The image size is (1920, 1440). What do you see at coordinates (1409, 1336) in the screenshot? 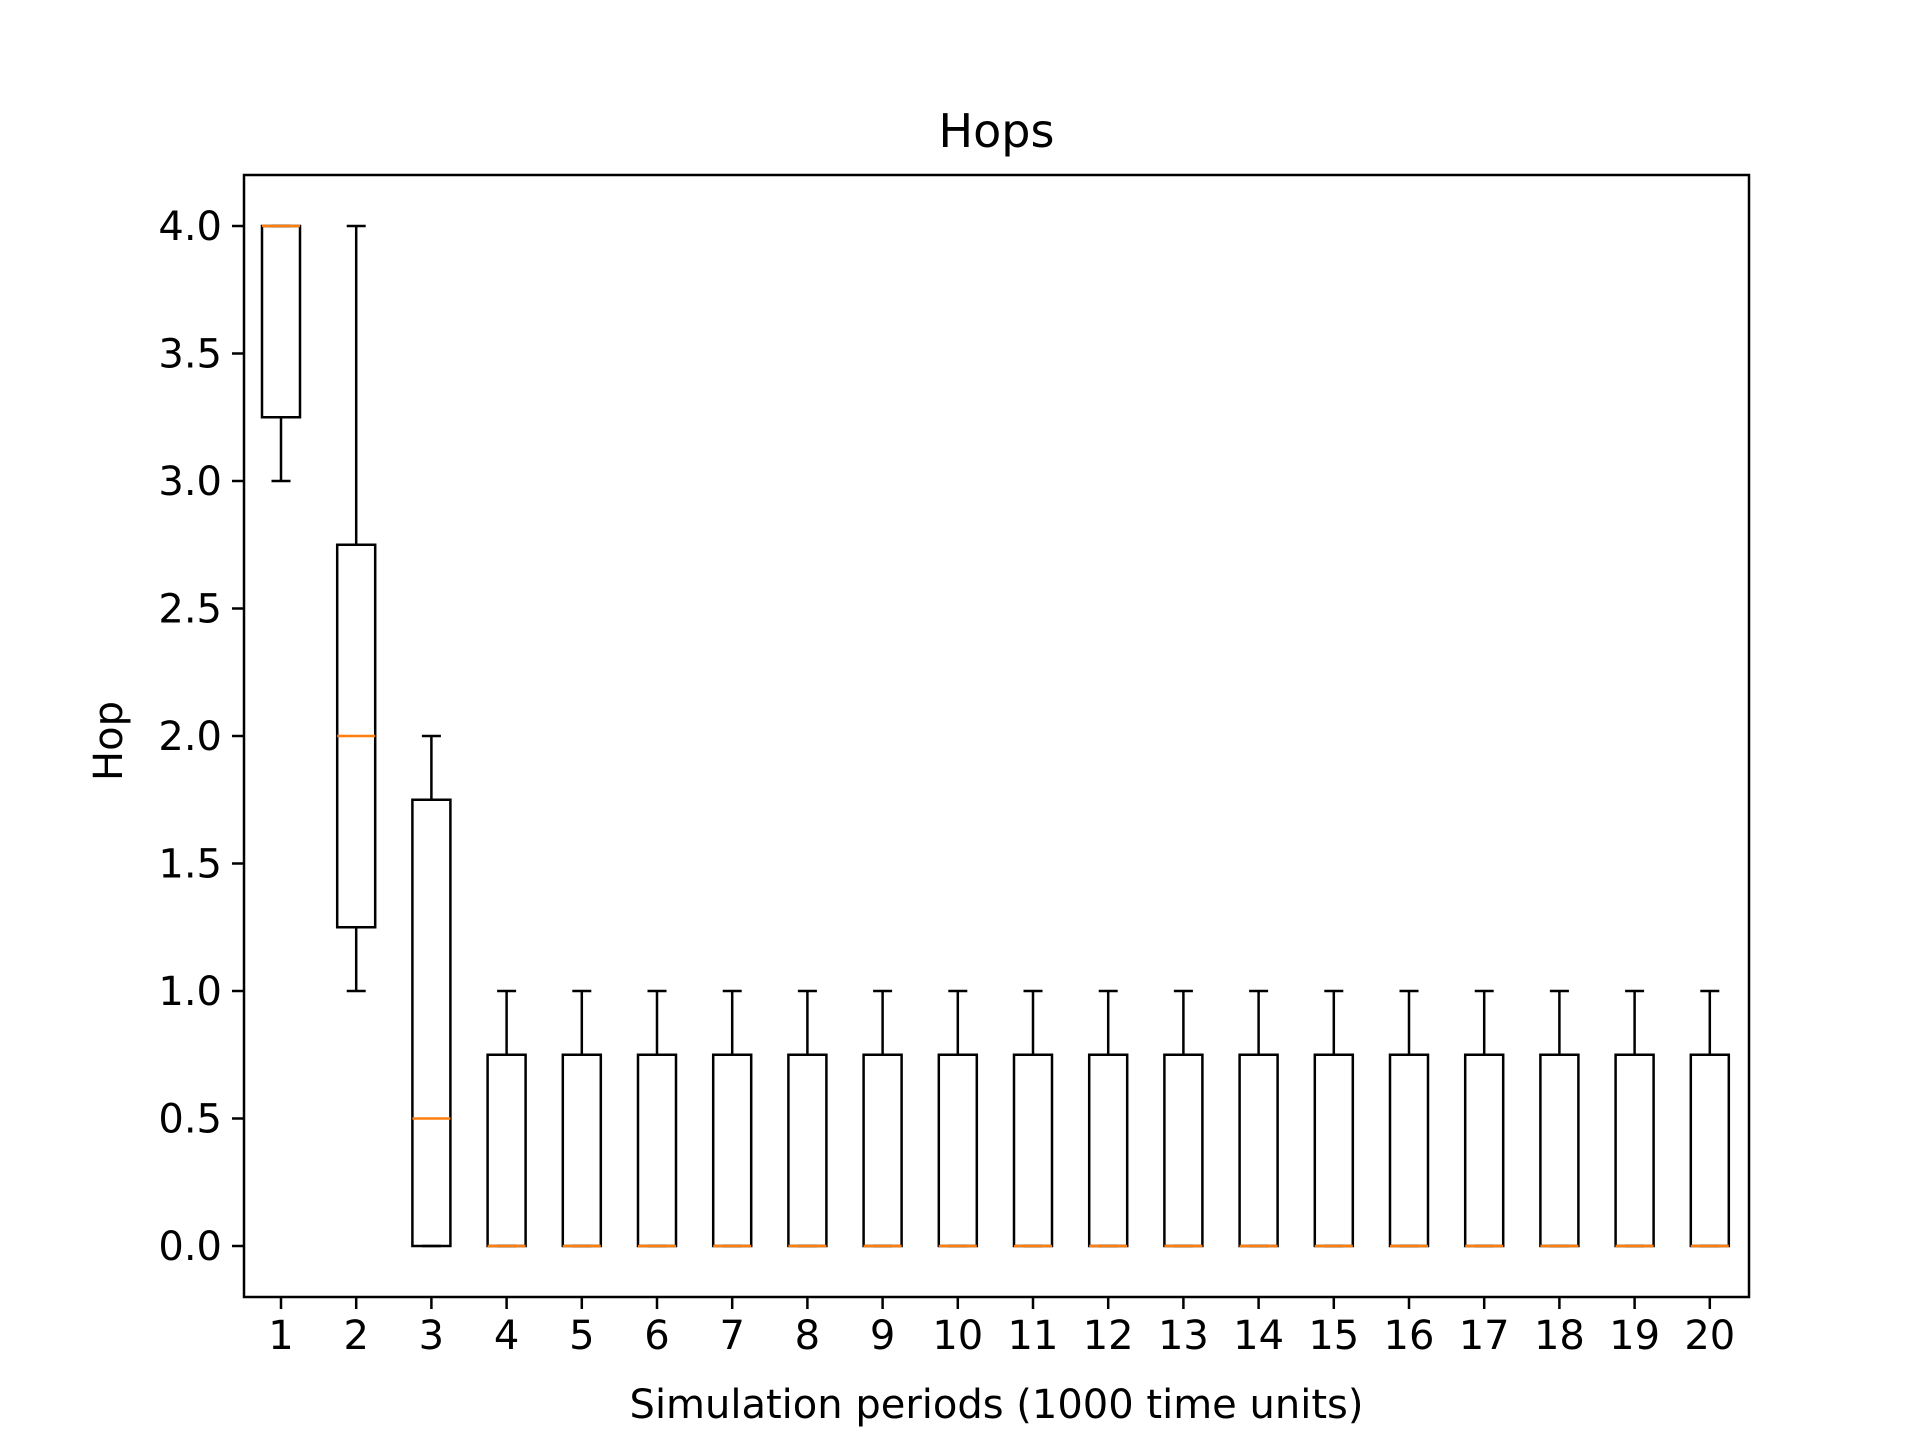
I see `x-tick-label: 16` at bounding box center [1409, 1336].